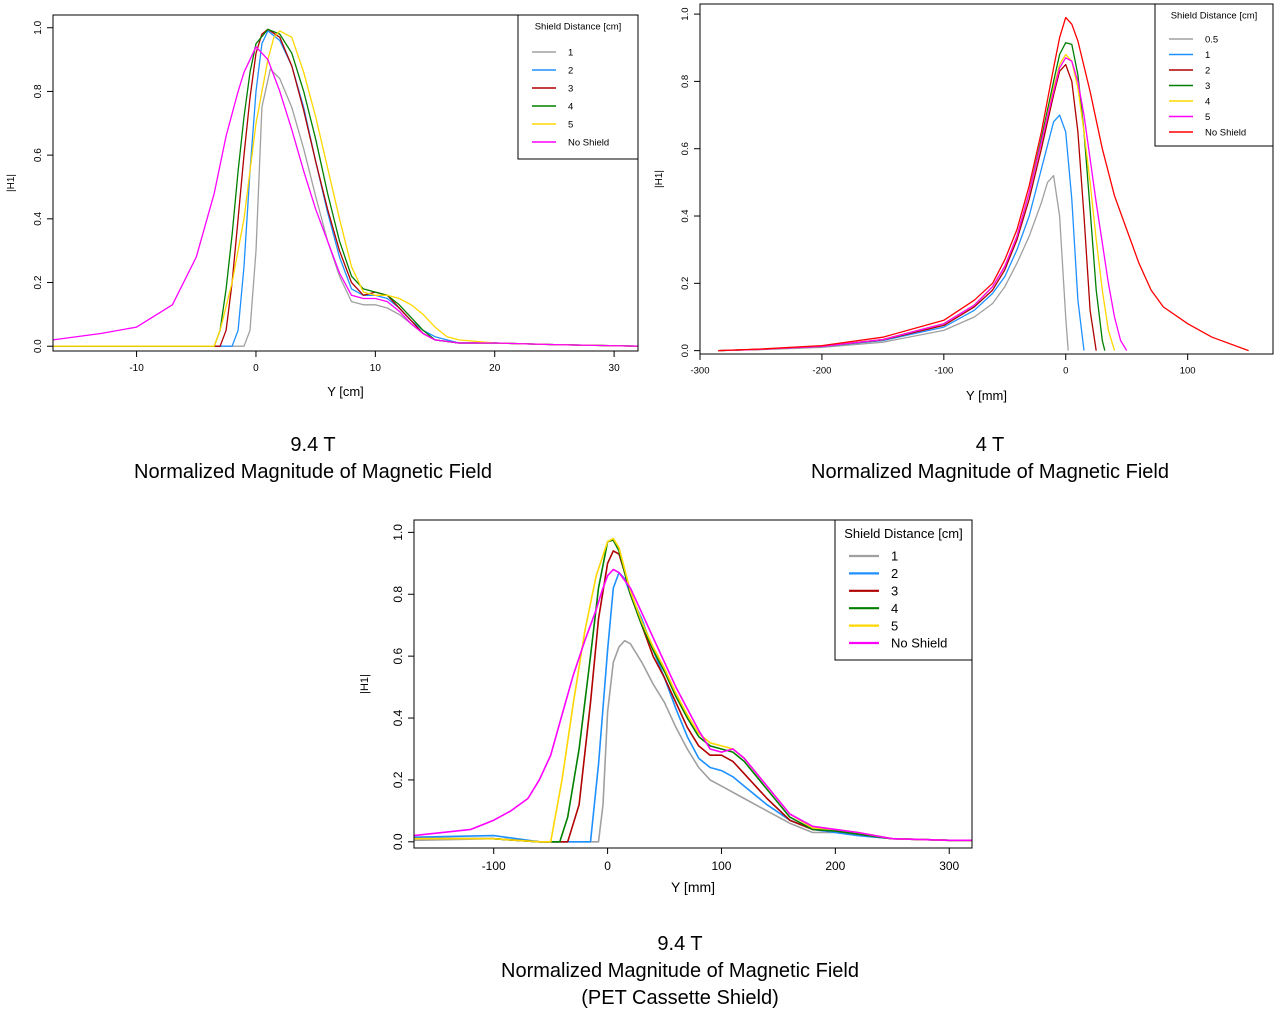 This screenshot has width=1285, height=1019. Describe the element at coordinates (893, 263) in the screenshot. I see `series-line-0.5` at that location.